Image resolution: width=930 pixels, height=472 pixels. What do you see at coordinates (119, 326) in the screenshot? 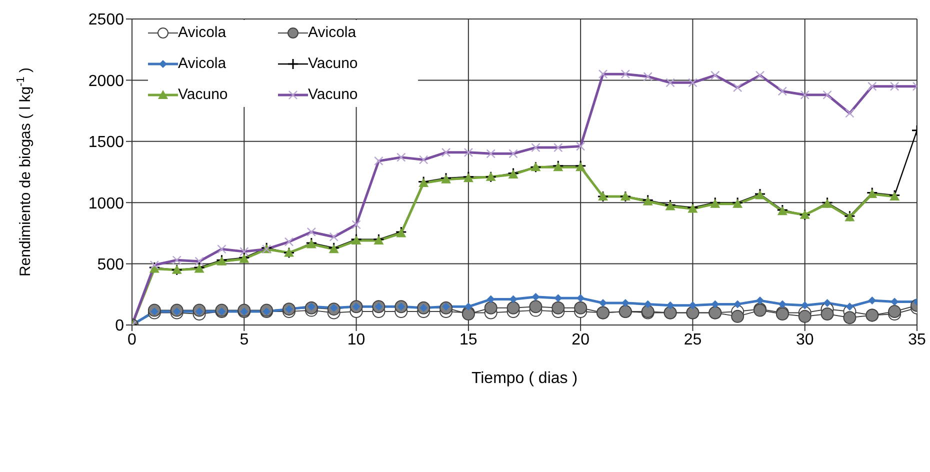
I see `y-tick-label: 0` at bounding box center [119, 326].